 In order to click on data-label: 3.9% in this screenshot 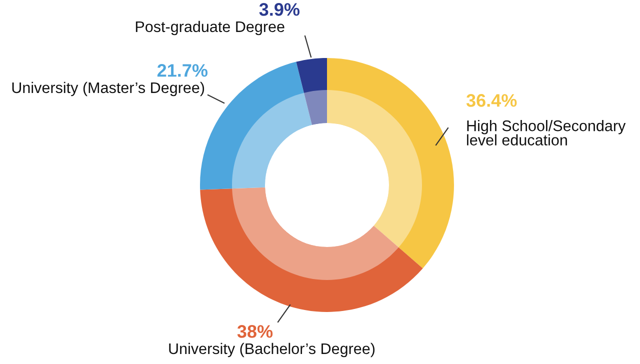, I will do `click(279, 9)`.